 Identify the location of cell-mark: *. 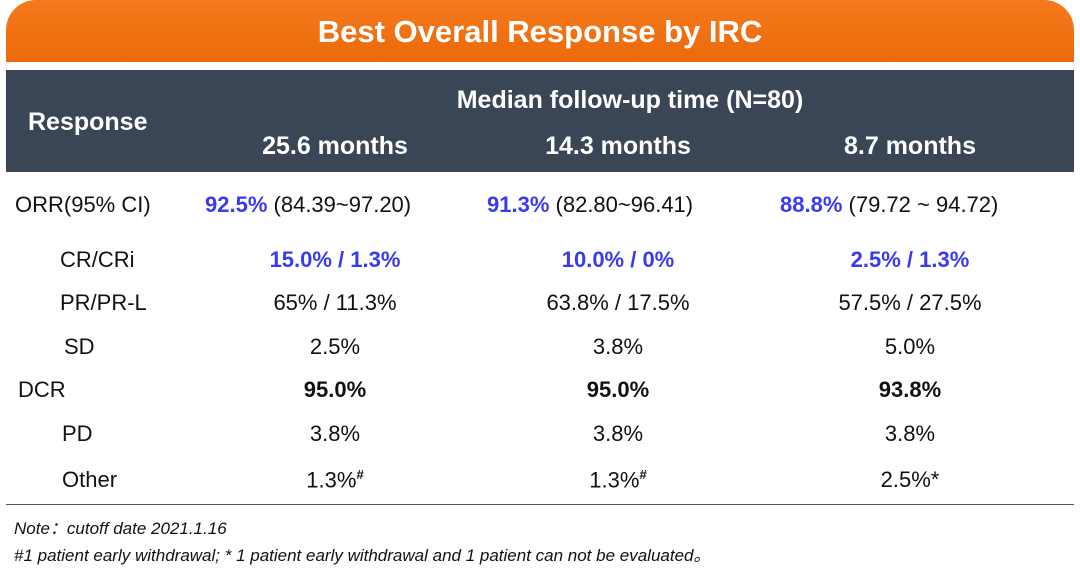
(935, 479).